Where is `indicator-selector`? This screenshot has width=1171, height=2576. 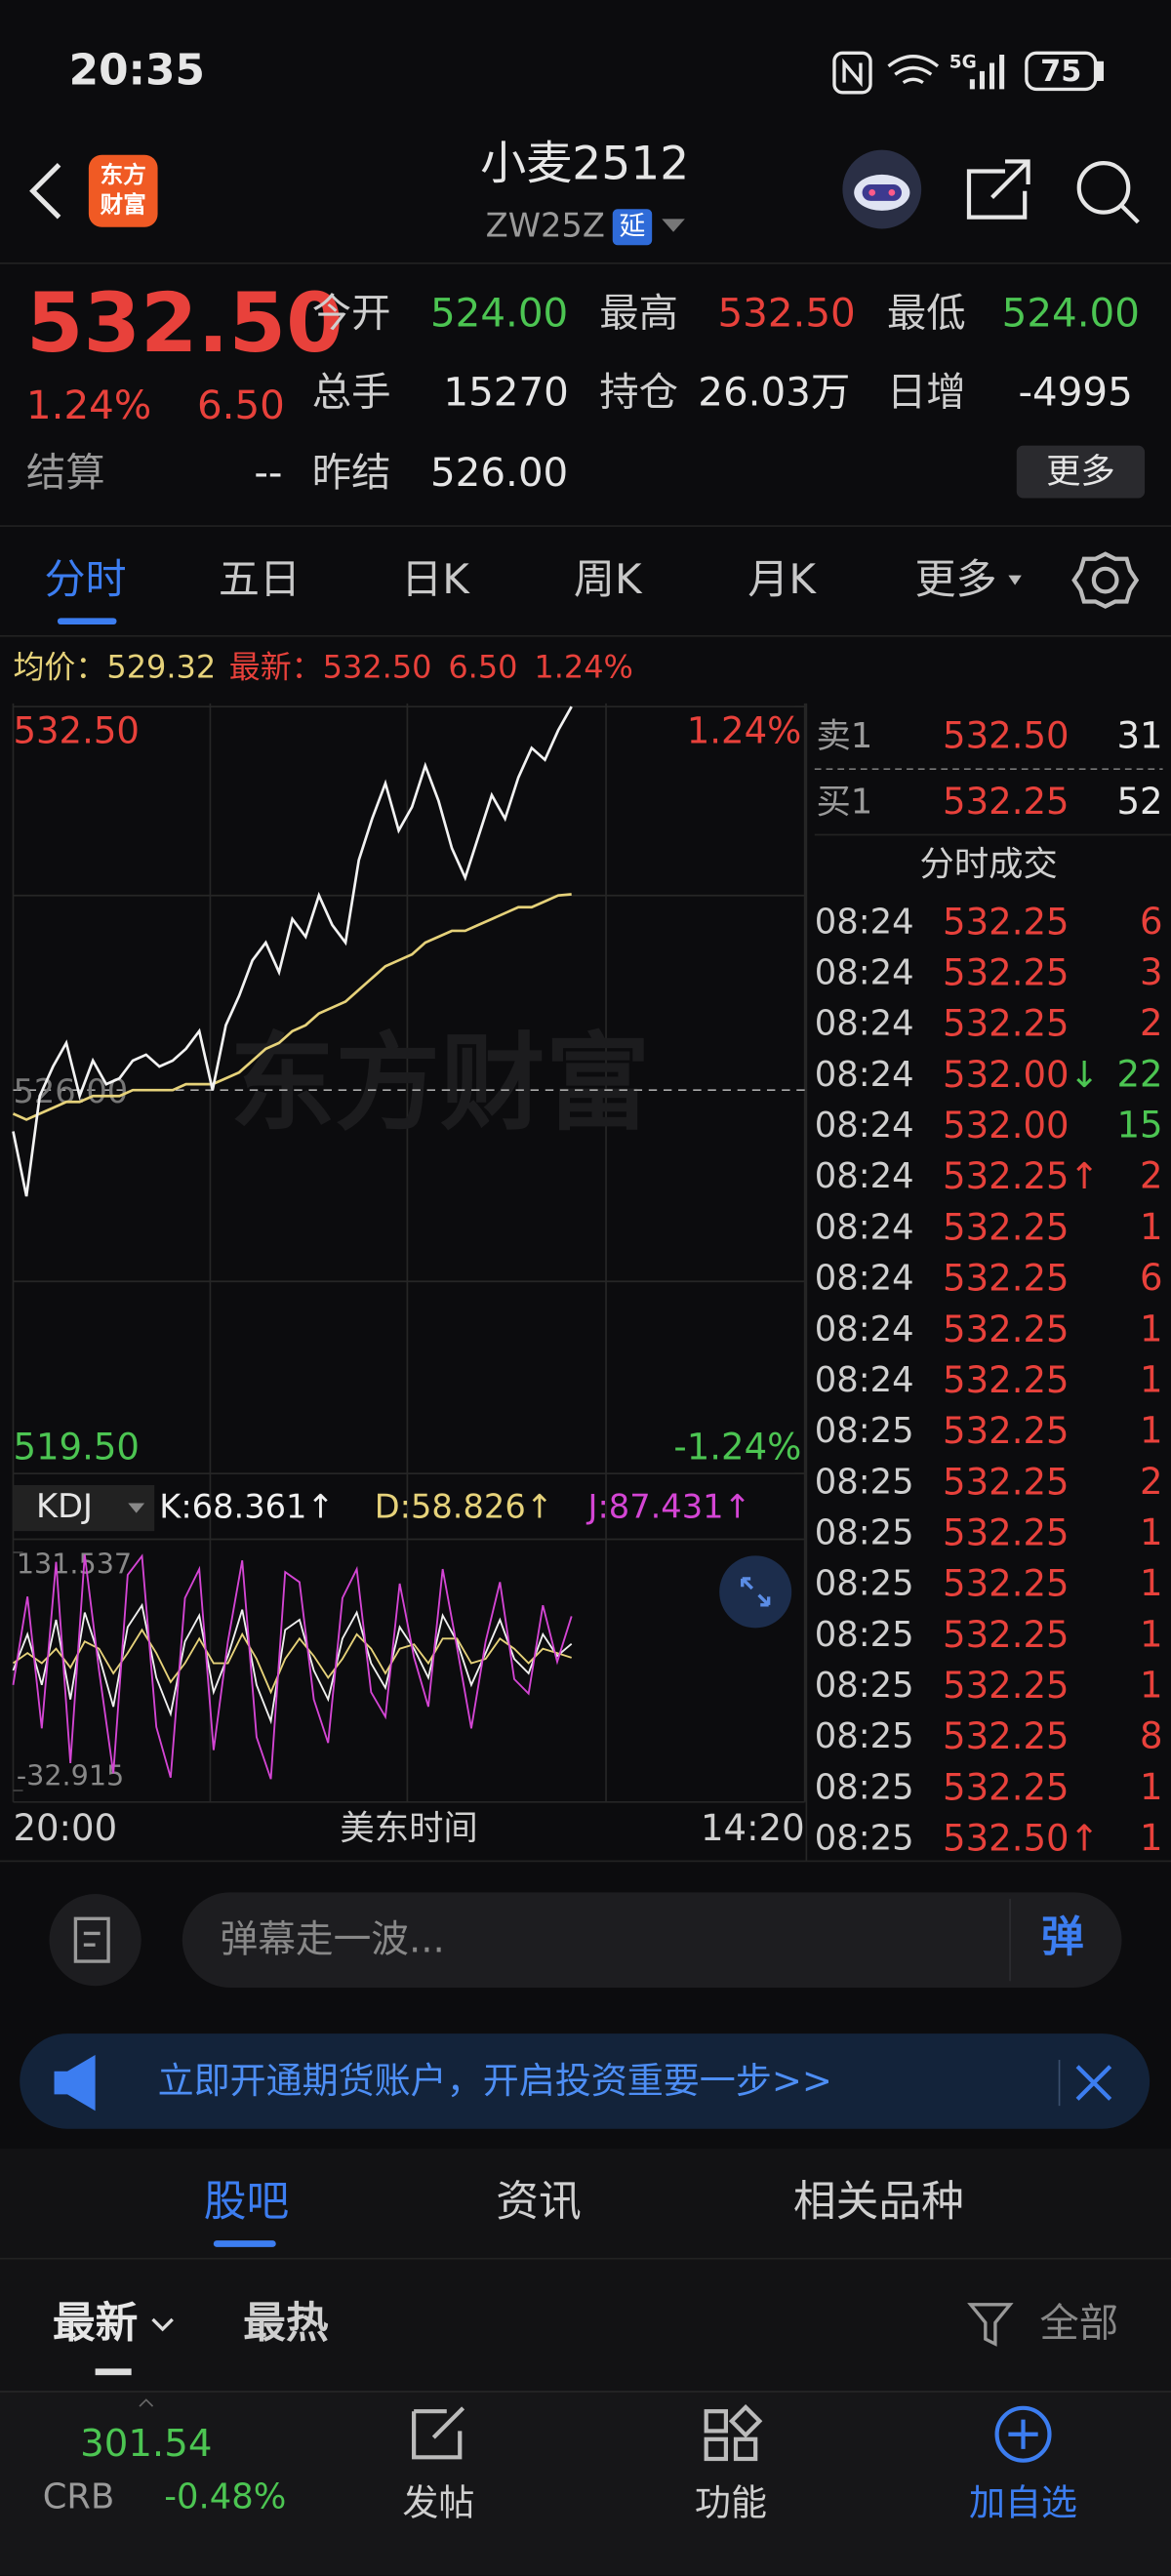 indicator-selector is located at coordinates (84, 1508).